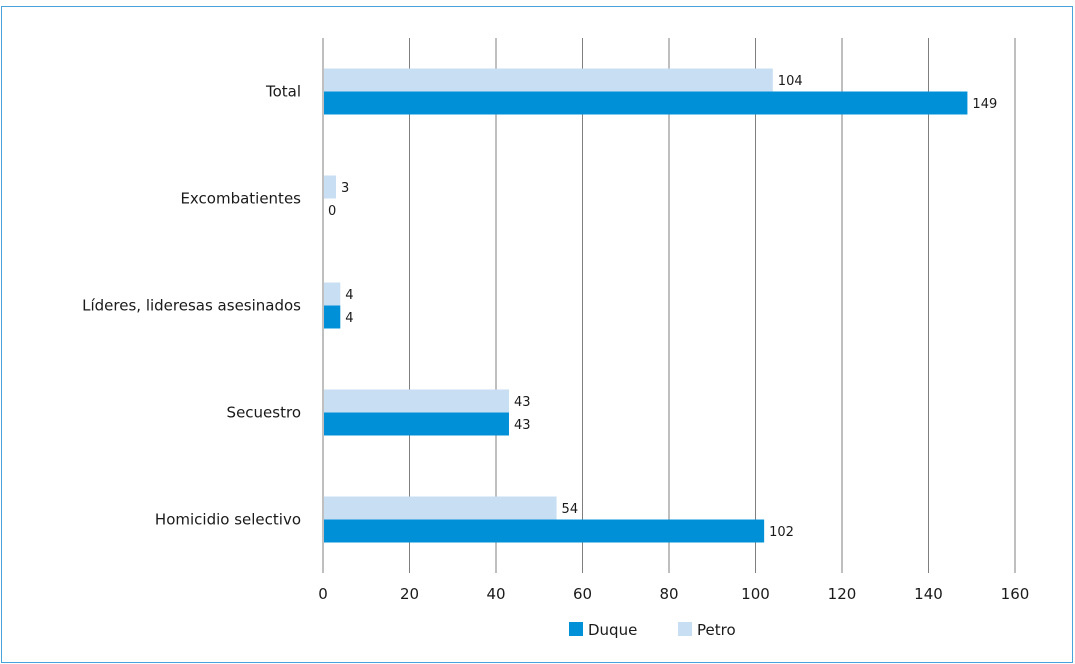  Describe the element at coordinates (283, 92) in the screenshot. I see `category-label: Total` at that location.